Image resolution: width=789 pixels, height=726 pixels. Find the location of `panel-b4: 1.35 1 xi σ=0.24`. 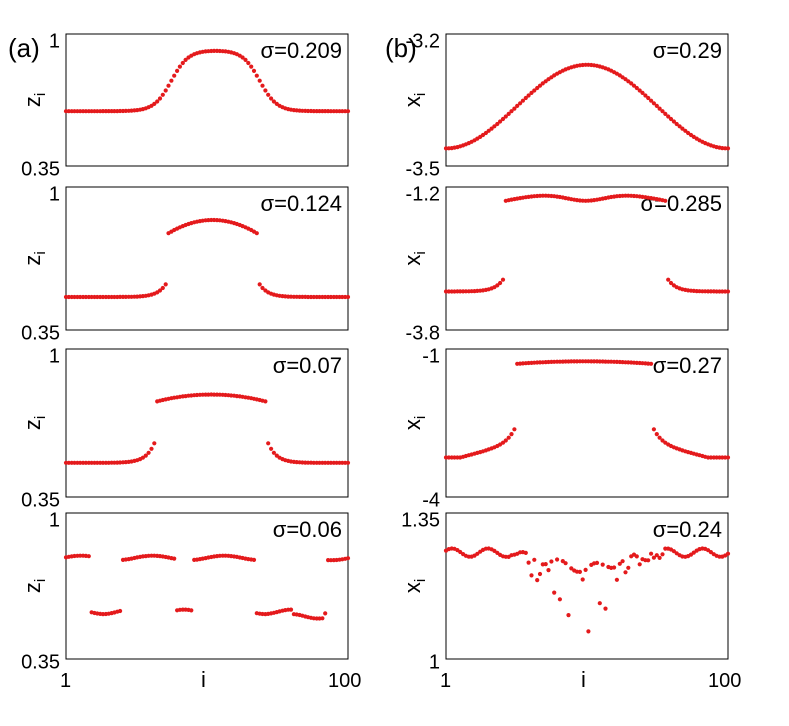

panel-b4: 1.35 1 xi σ=0.24 is located at coordinates (565, 591).